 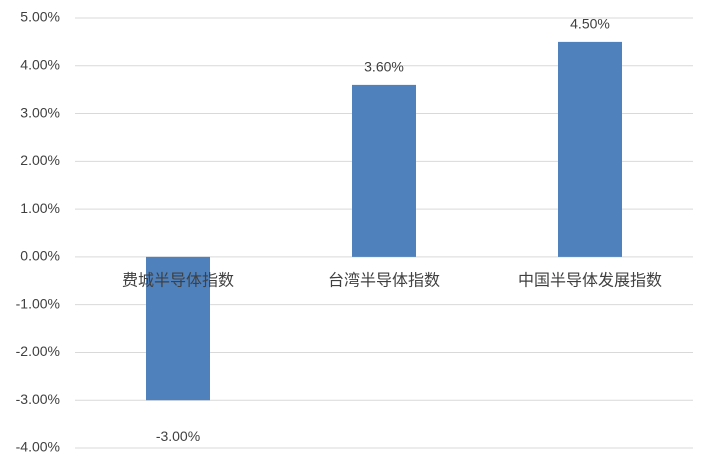 What do you see at coordinates (40, 64) in the screenshot?
I see `y-tick-label: 4.00%` at bounding box center [40, 64].